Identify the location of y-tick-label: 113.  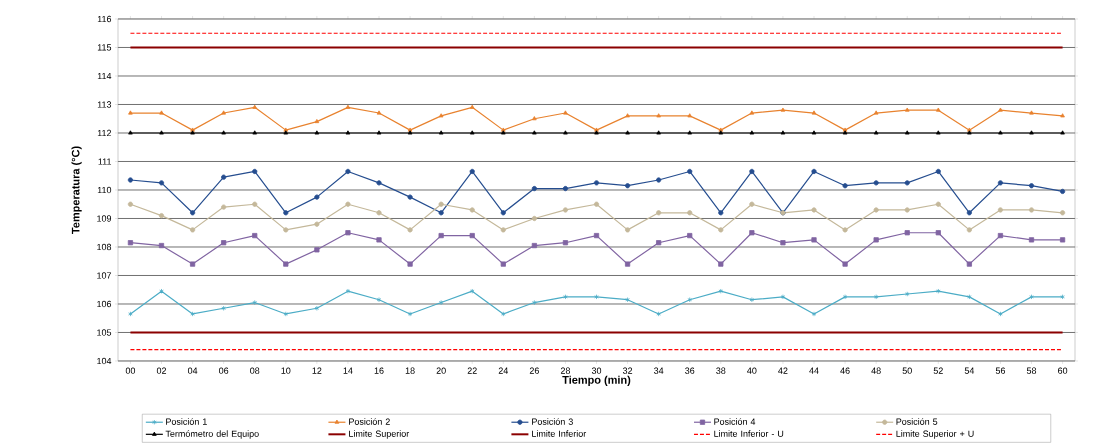
(104, 104).